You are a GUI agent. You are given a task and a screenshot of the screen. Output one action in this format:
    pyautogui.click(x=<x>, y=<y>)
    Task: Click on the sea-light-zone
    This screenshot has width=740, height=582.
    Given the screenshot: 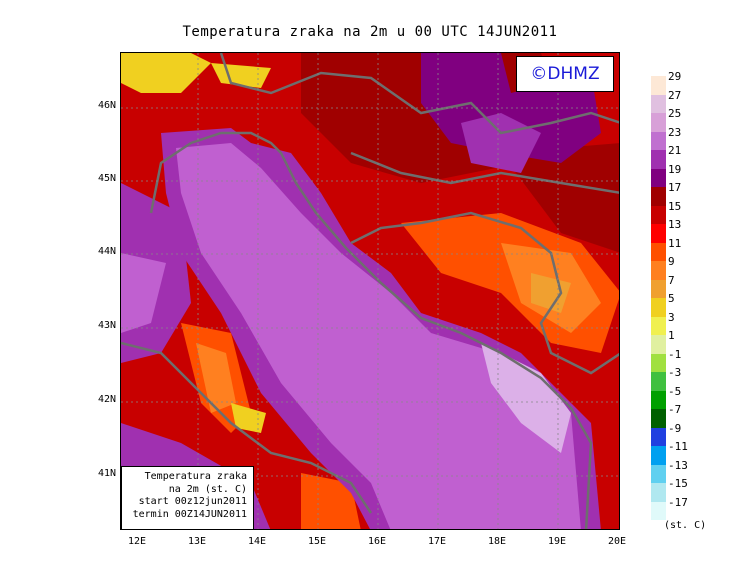 What is the action you would take?
    pyautogui.click(x=526, y=398)
    